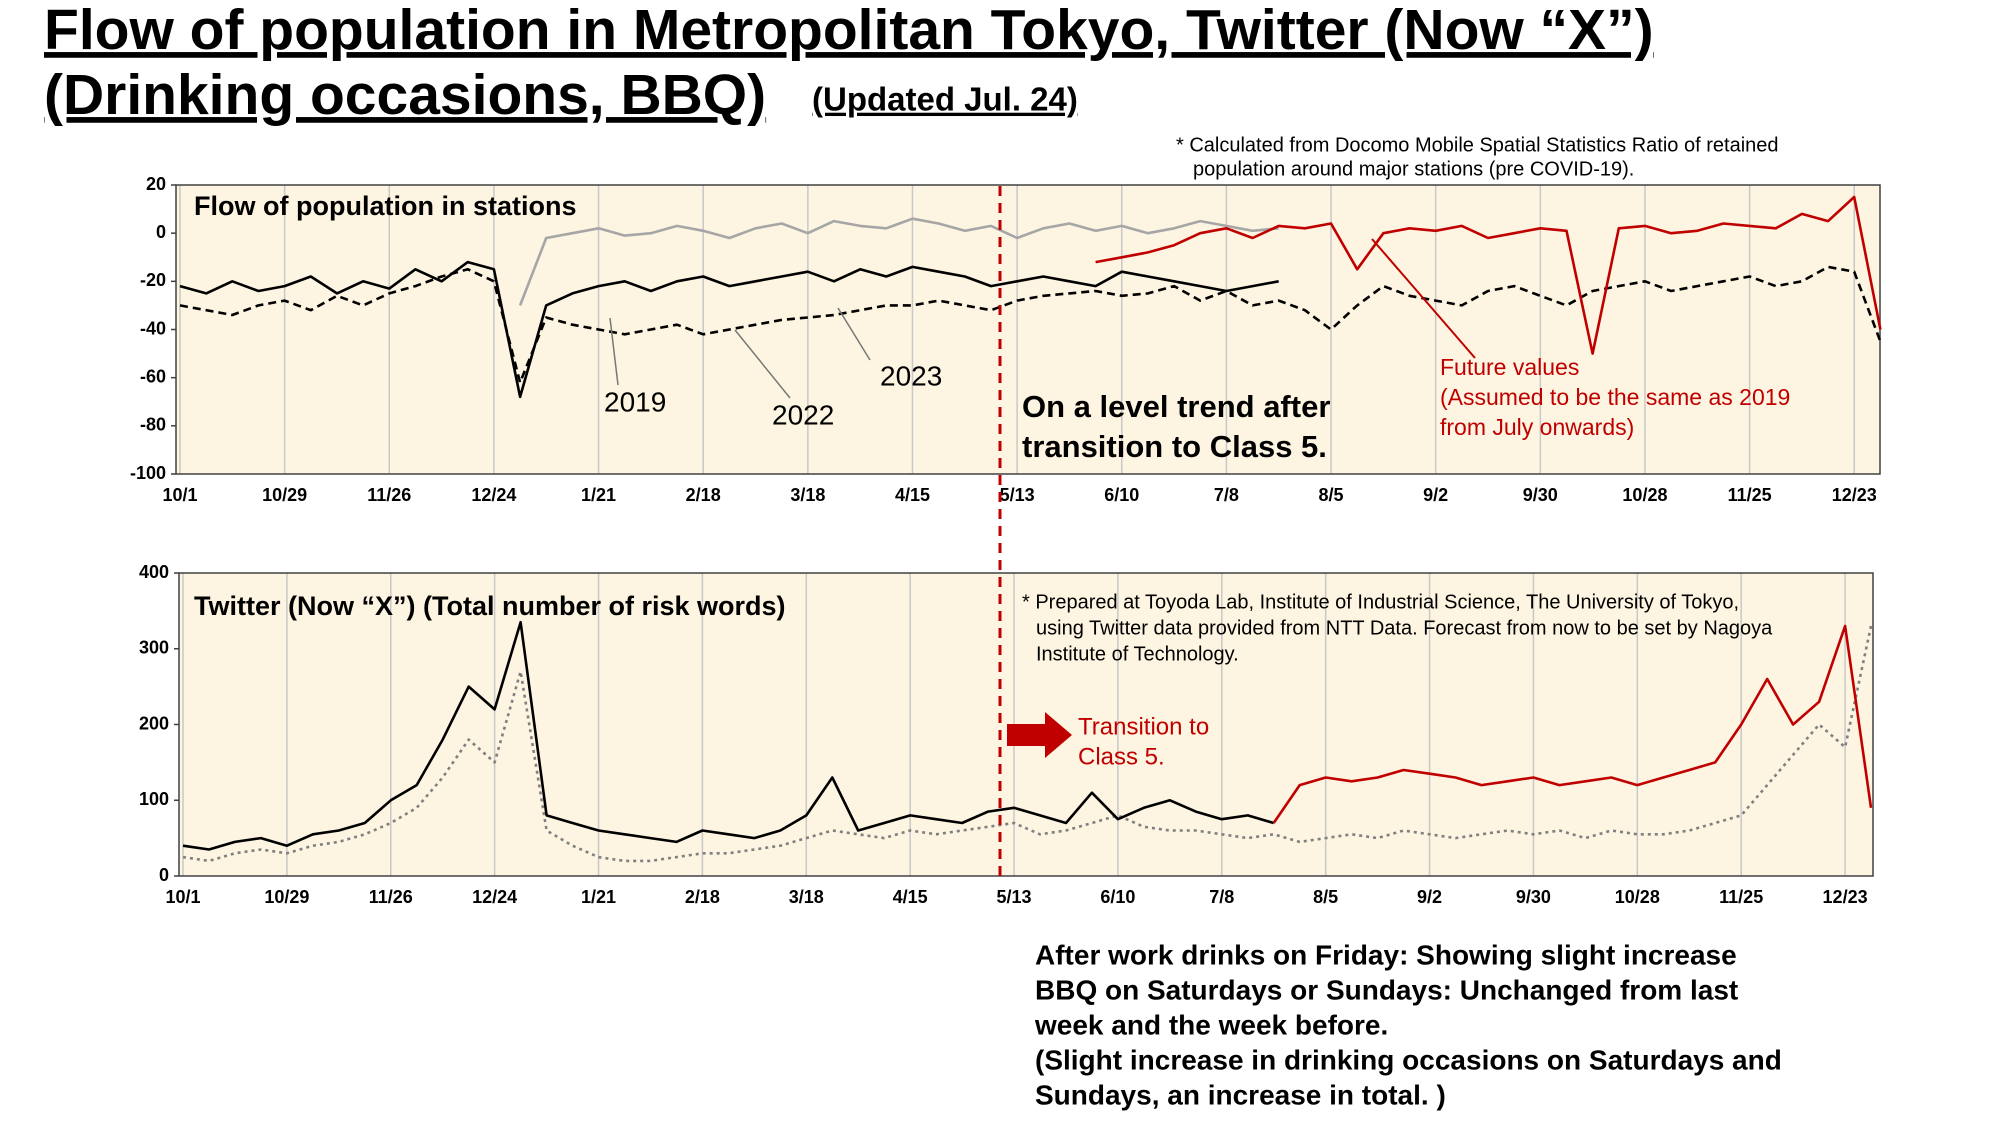  I want to click on y-tick-label: 300, so click(154, 648).